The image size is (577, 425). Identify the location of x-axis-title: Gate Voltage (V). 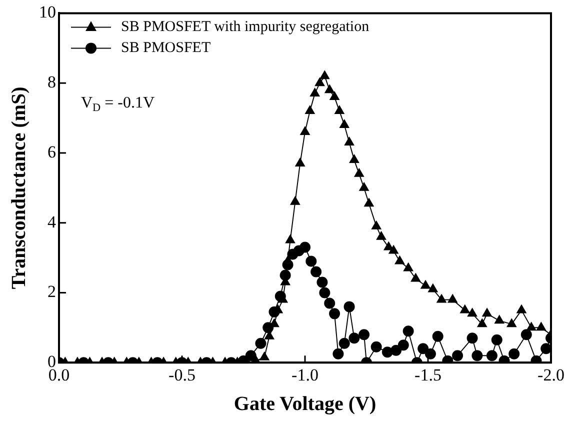
(305, 404).